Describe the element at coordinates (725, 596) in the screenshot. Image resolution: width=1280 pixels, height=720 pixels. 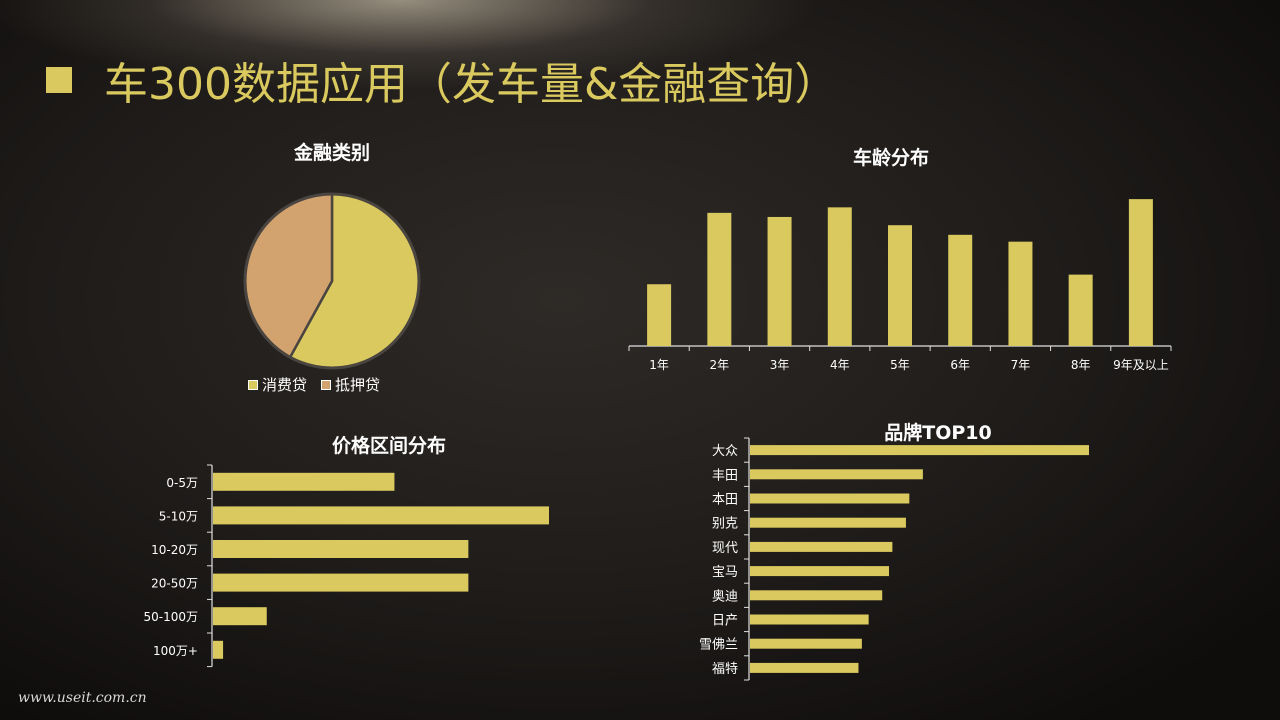
I see `y-tick-label: 奥迪` at that location.